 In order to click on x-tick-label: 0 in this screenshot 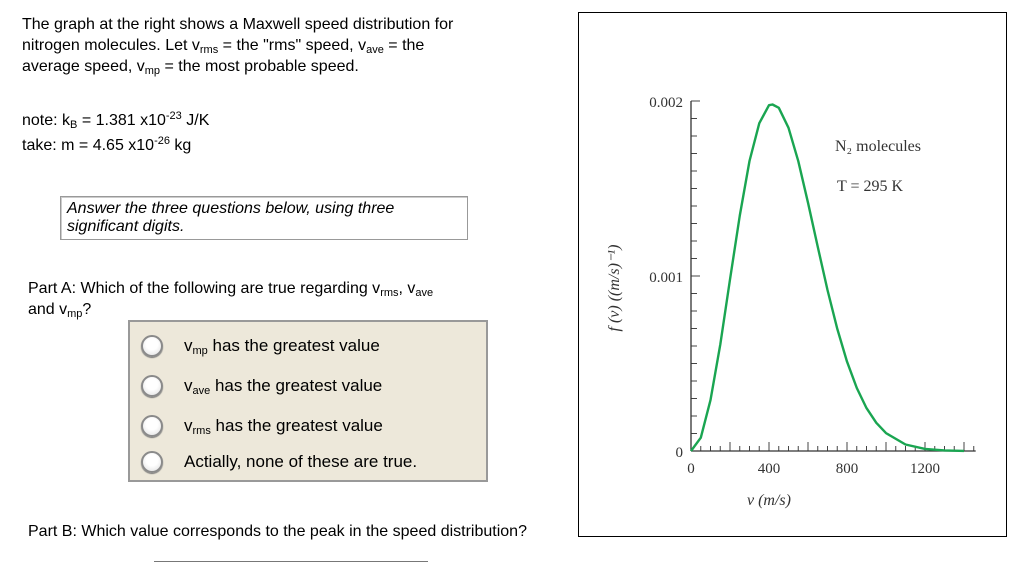, I will do `click(691, 469)`.